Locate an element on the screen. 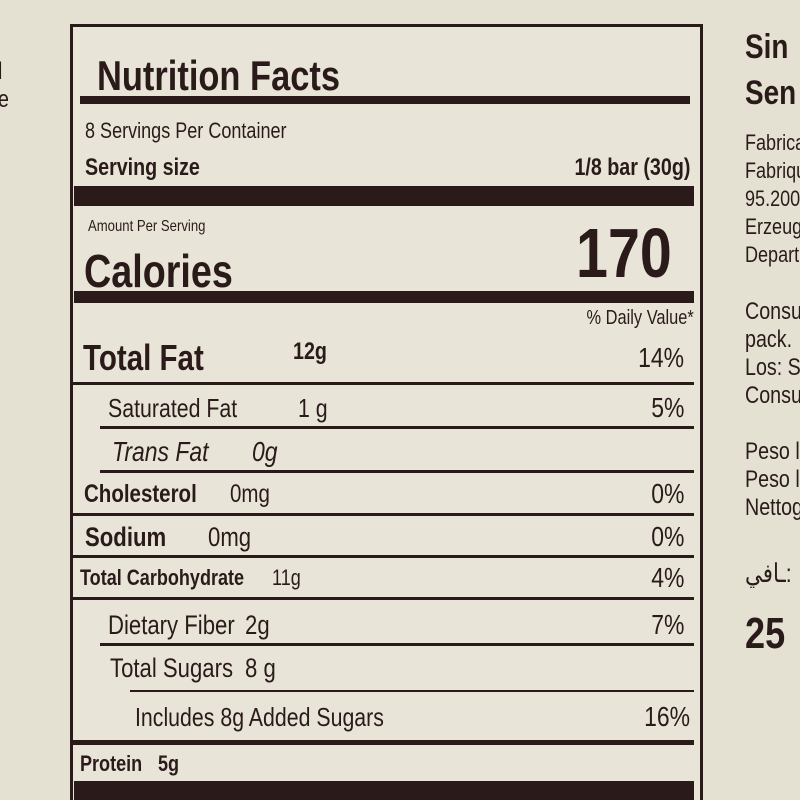 The image size is (800, 800). nutrient-amount: 1 g is located at coordinates (313, 408).